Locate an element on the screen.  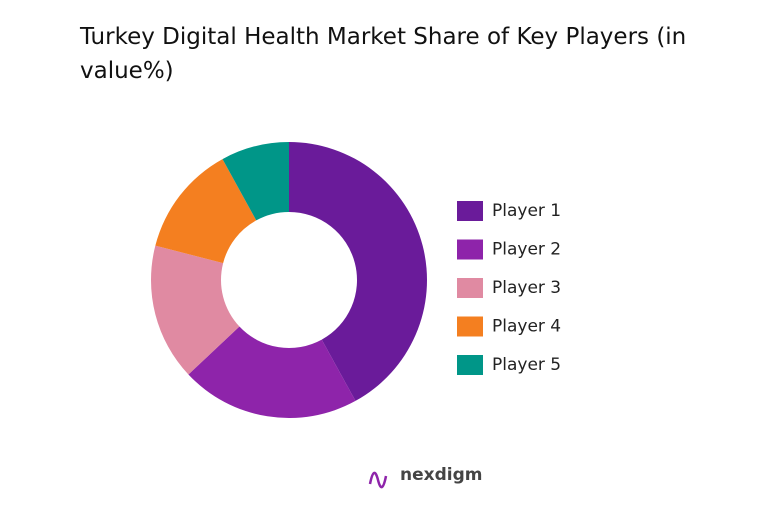
watermark: nexdigm is located at coordinates (441, 475).